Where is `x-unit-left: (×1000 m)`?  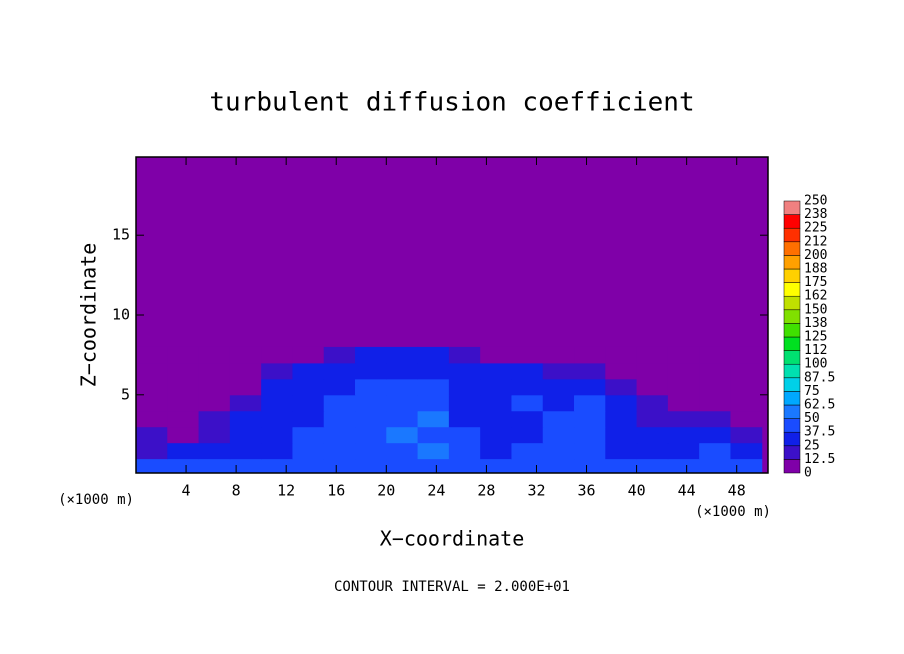 x-unit-left: (×1000 m) is located at coordinates (96, 500).